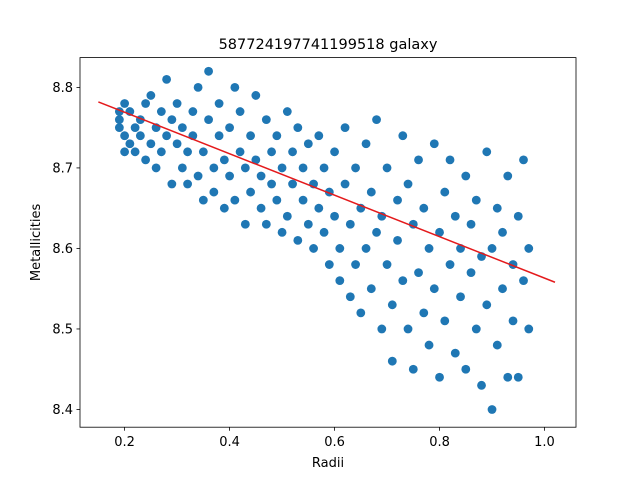 The width and height of the screenshot is (640, 480). I want to click on x-tick-label: 0.2, so click(124, 442).